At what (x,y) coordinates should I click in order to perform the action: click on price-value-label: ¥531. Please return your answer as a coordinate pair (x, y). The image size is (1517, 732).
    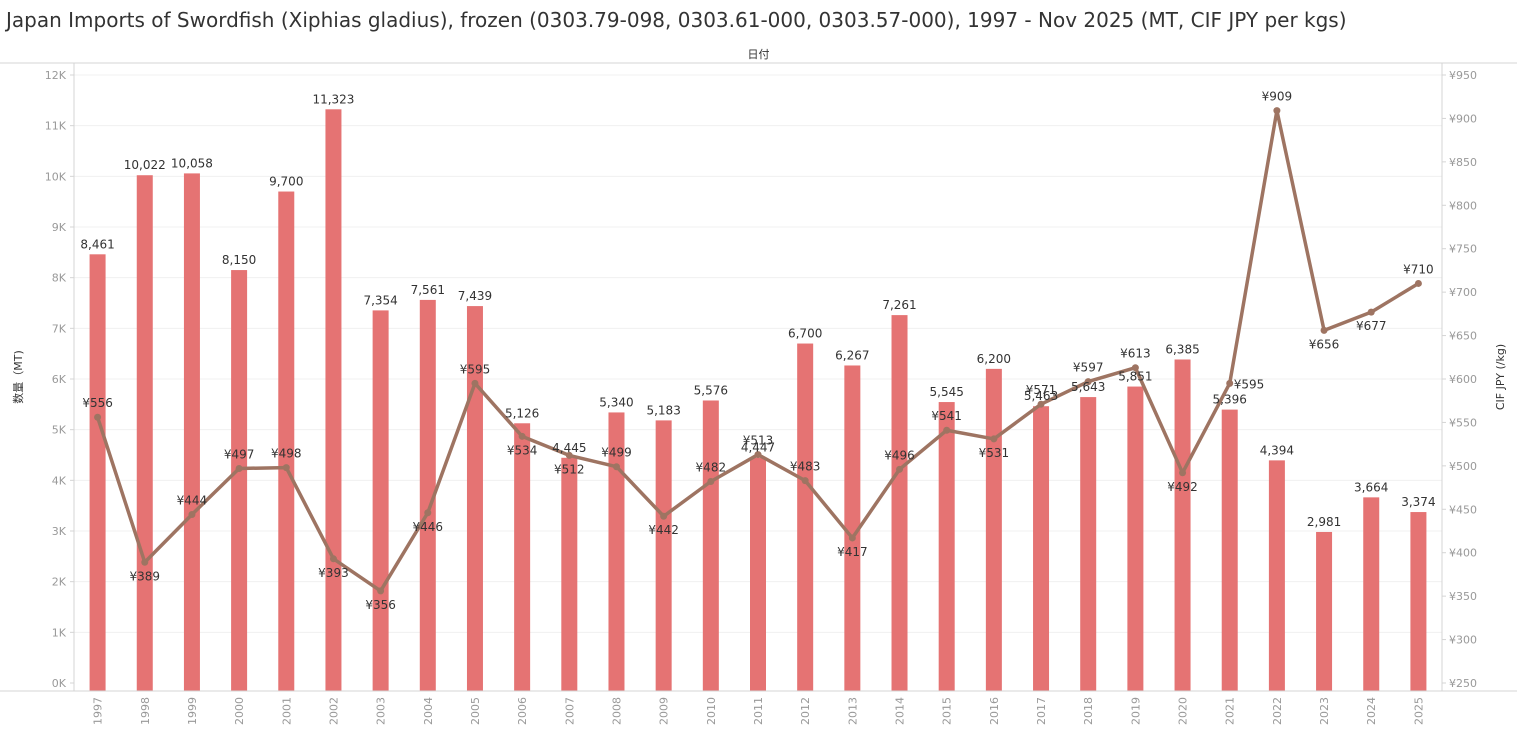
    Looking at the image, I should click on (994, 453).